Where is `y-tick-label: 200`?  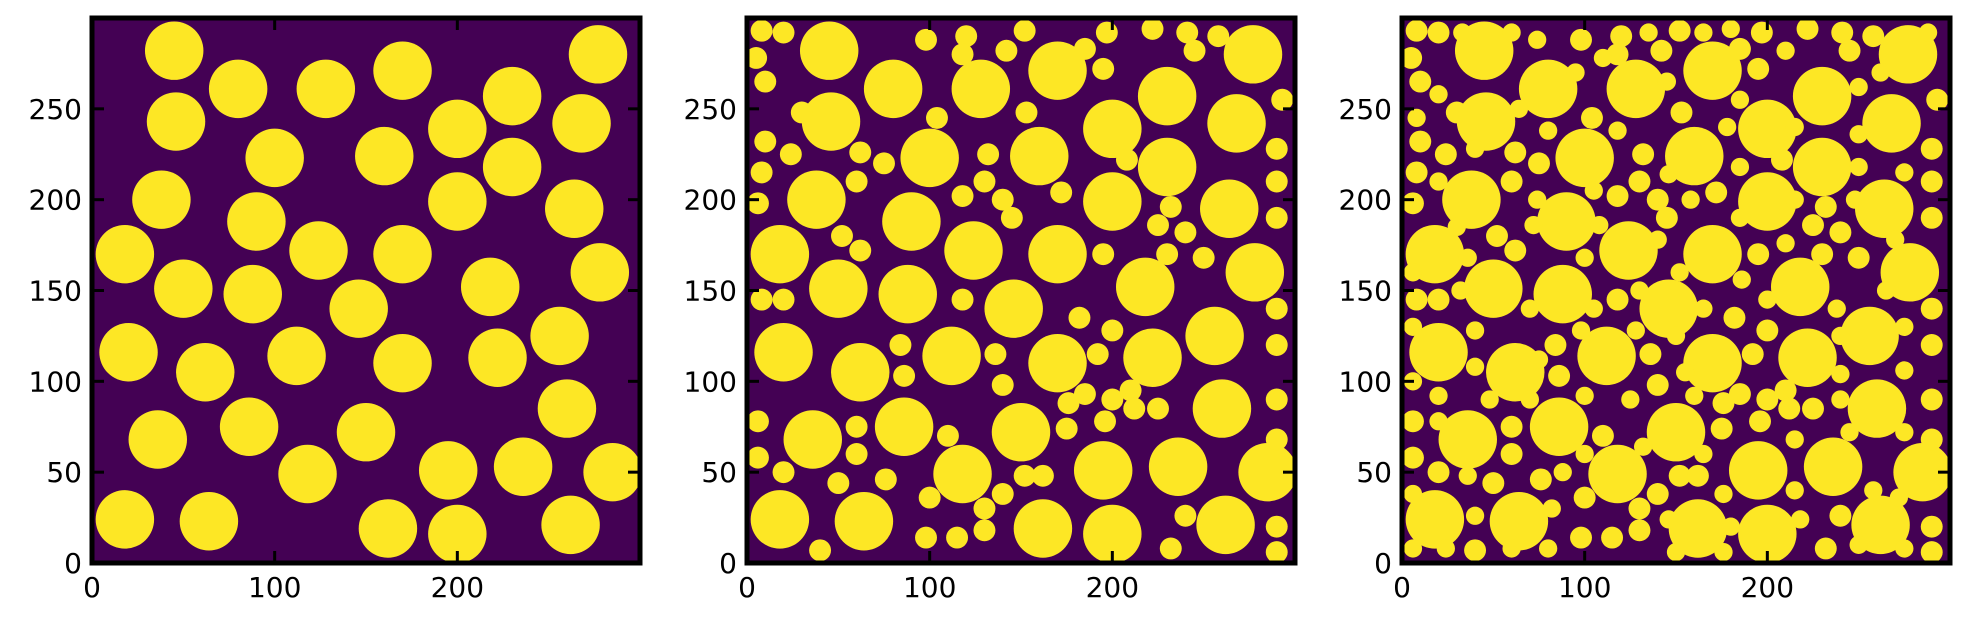 y-tick-label: 200 is located at coordinates (710, 200).